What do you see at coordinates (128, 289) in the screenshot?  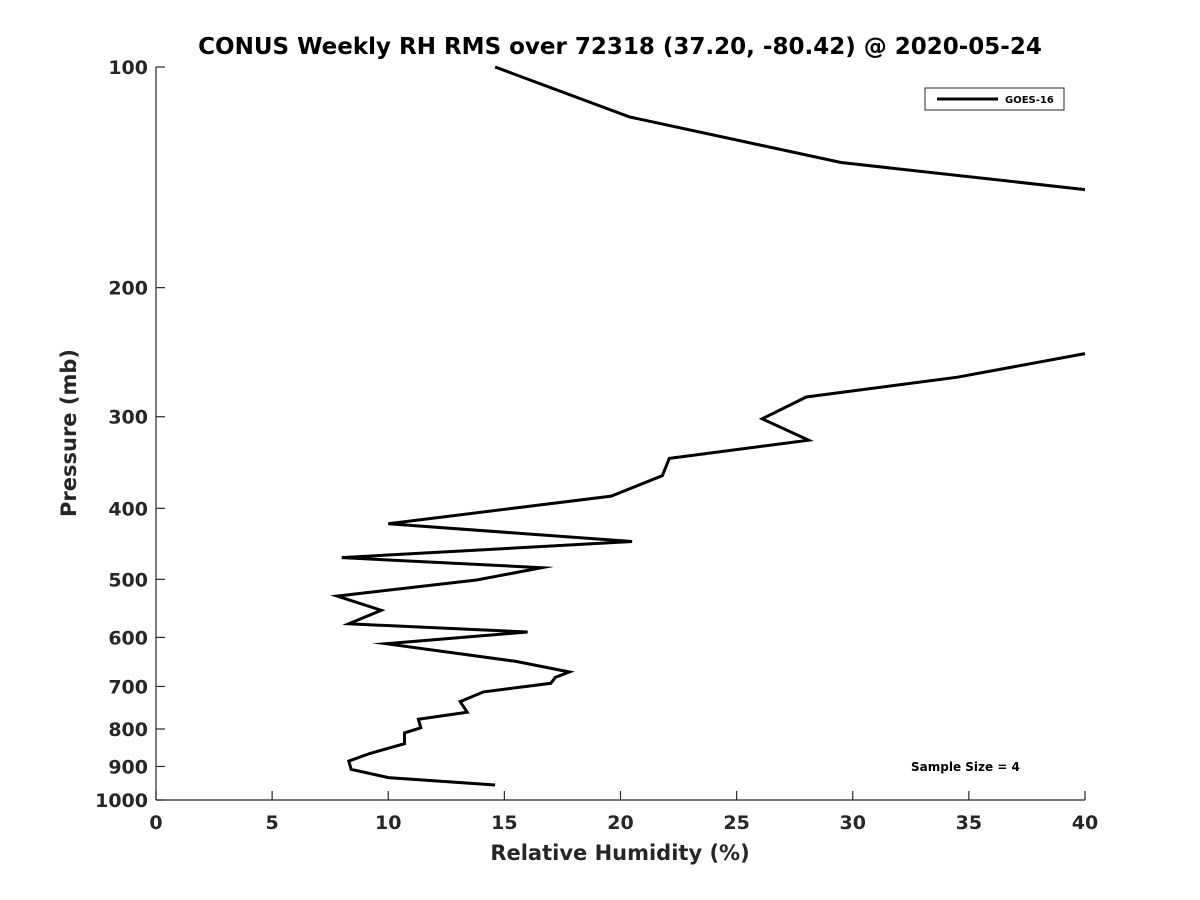 I see `y-tick-label: 200` at bounding box center [128, 289].